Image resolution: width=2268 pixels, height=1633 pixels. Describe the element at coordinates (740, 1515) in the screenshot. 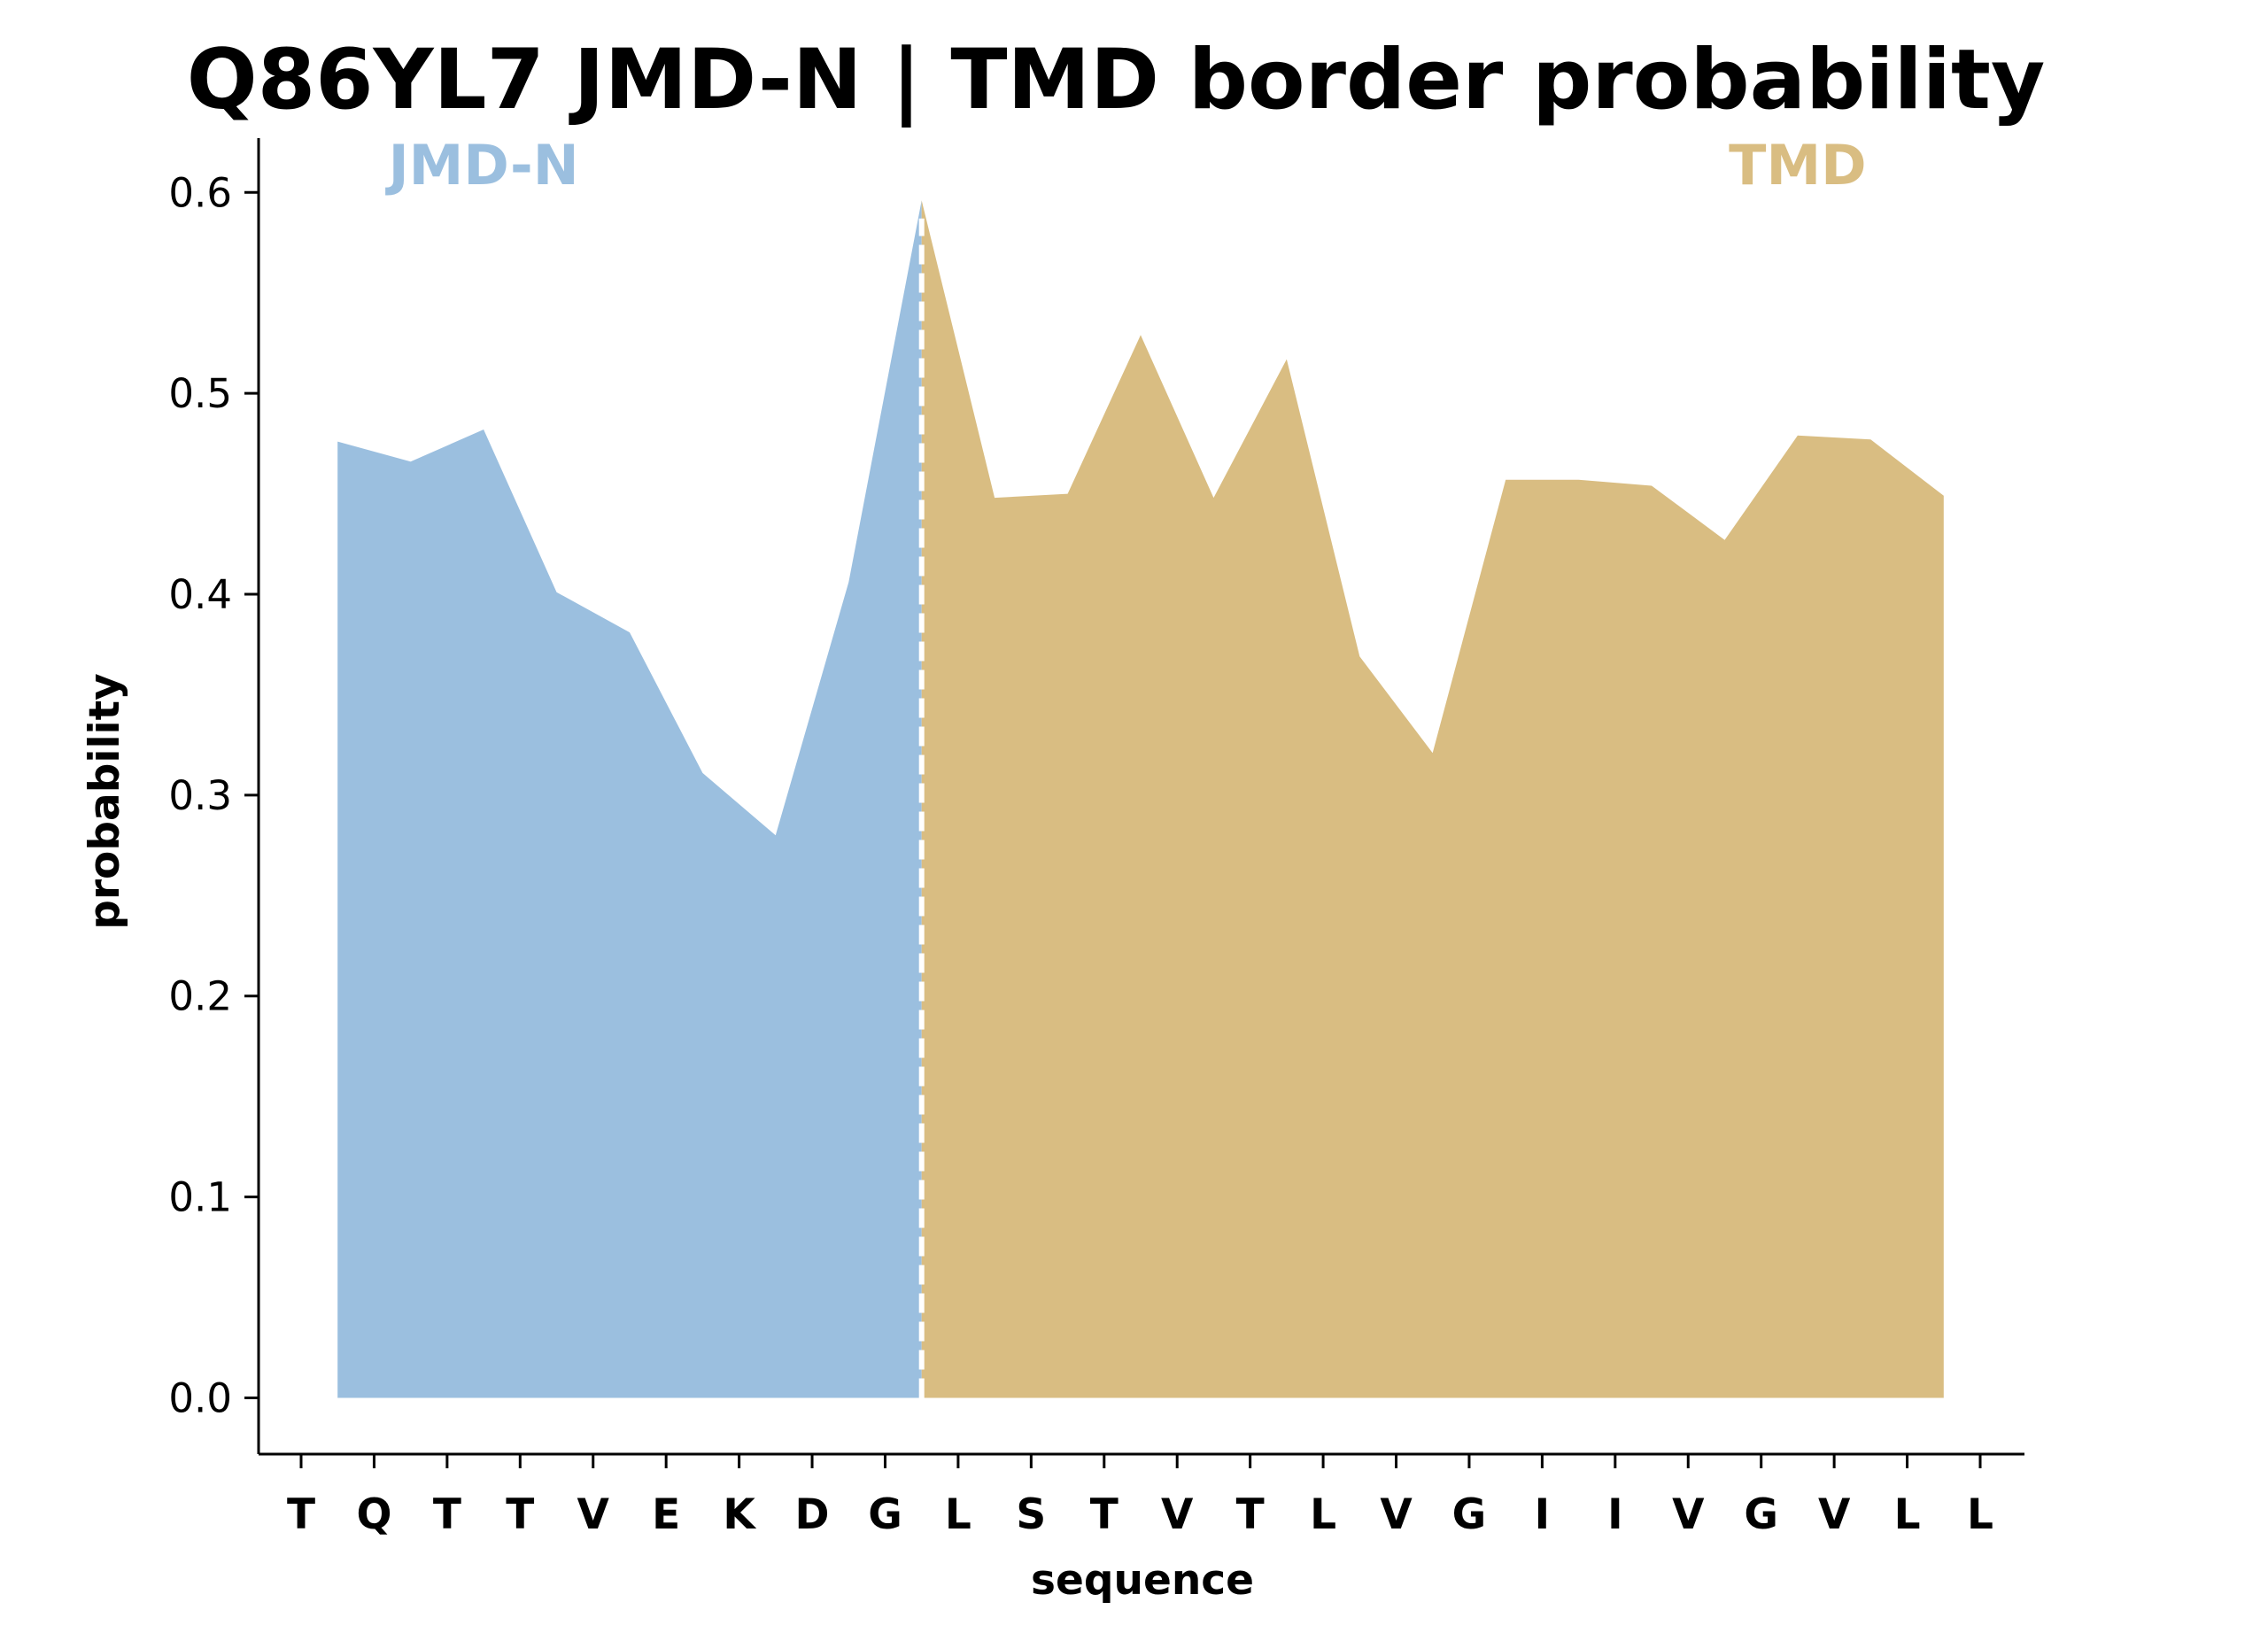

I see `x-tick-label: K` at that location.